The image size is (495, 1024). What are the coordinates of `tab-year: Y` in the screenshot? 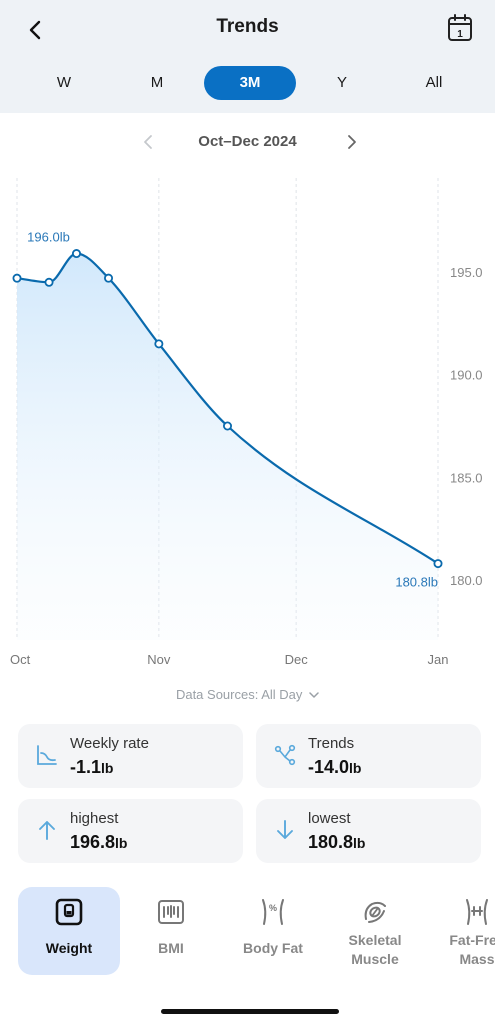 It's located at (341, 82).